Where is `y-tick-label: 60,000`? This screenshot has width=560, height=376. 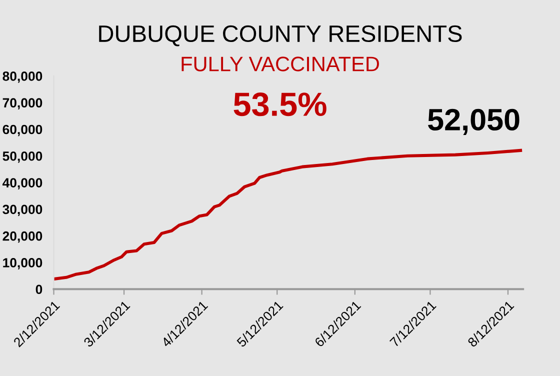
y-tick-label: 60,000 is located at coordinates (22, 130).